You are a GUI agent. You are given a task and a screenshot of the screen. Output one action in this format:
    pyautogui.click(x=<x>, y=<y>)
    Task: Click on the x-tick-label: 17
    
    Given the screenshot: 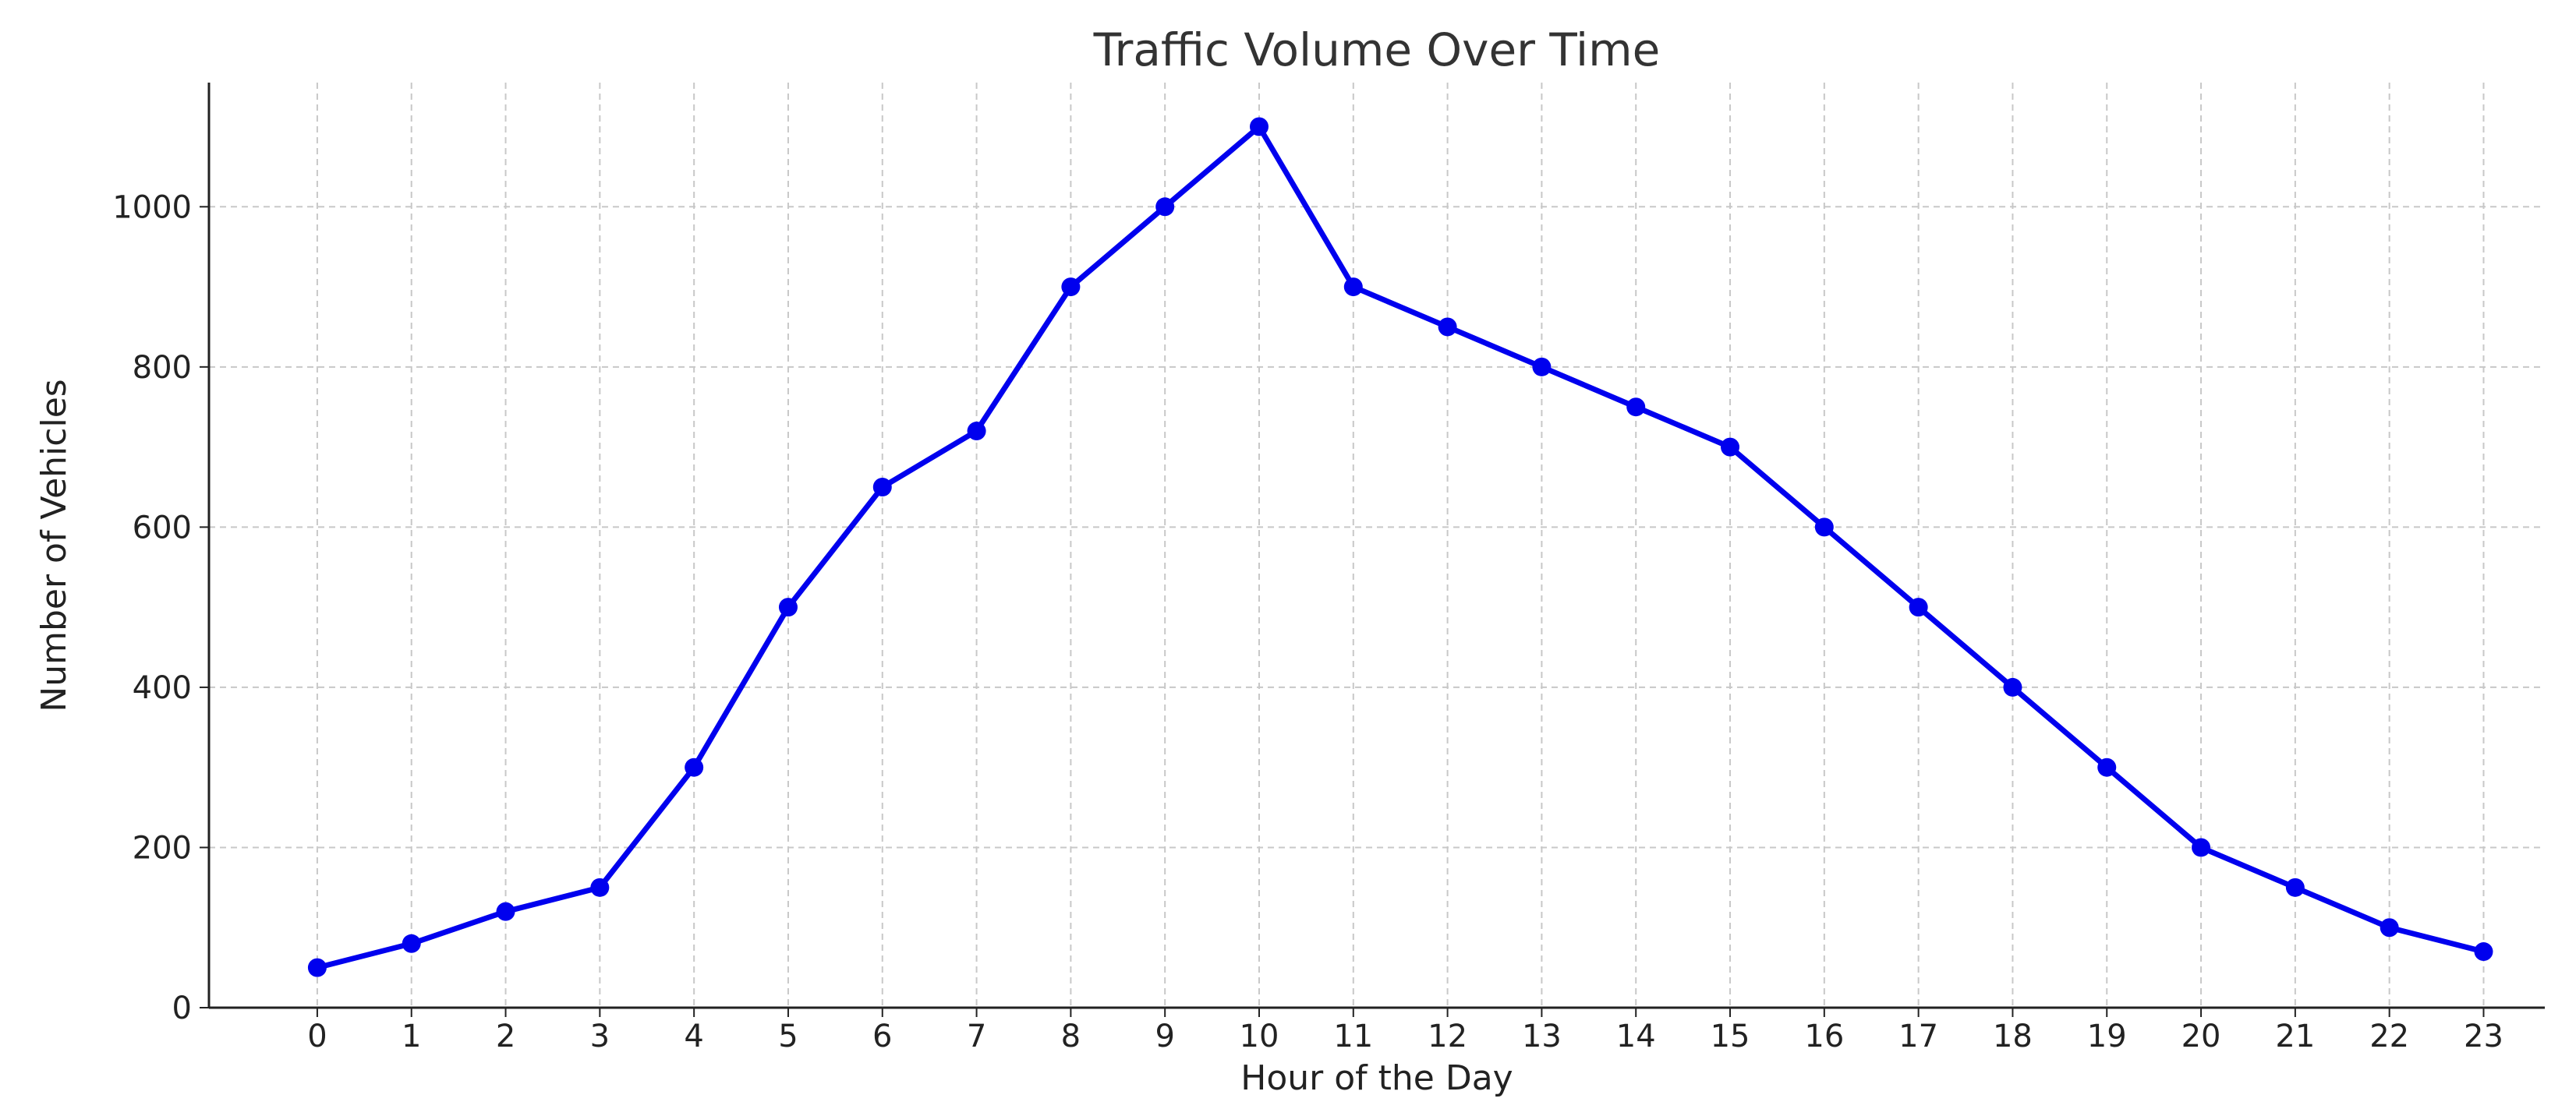 What is the action you would take?
    pyautogui.click(x=1918, y=1036)
    